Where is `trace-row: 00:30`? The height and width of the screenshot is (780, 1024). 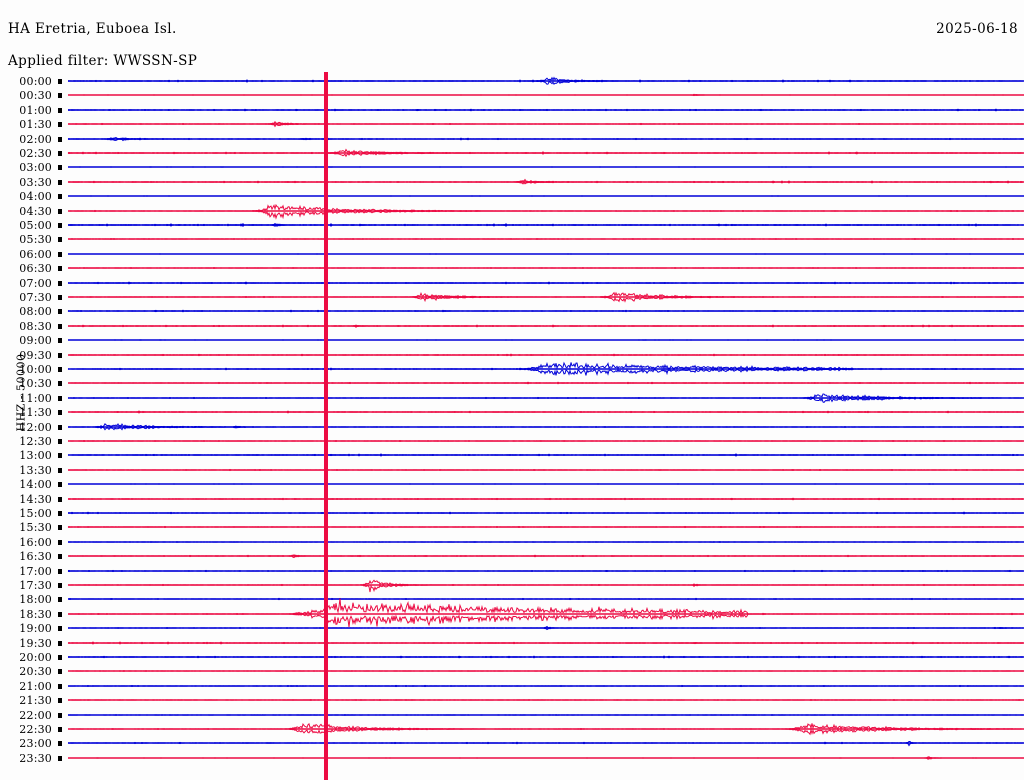 trace-row: 00:30 is located at coordinates (512, 95).